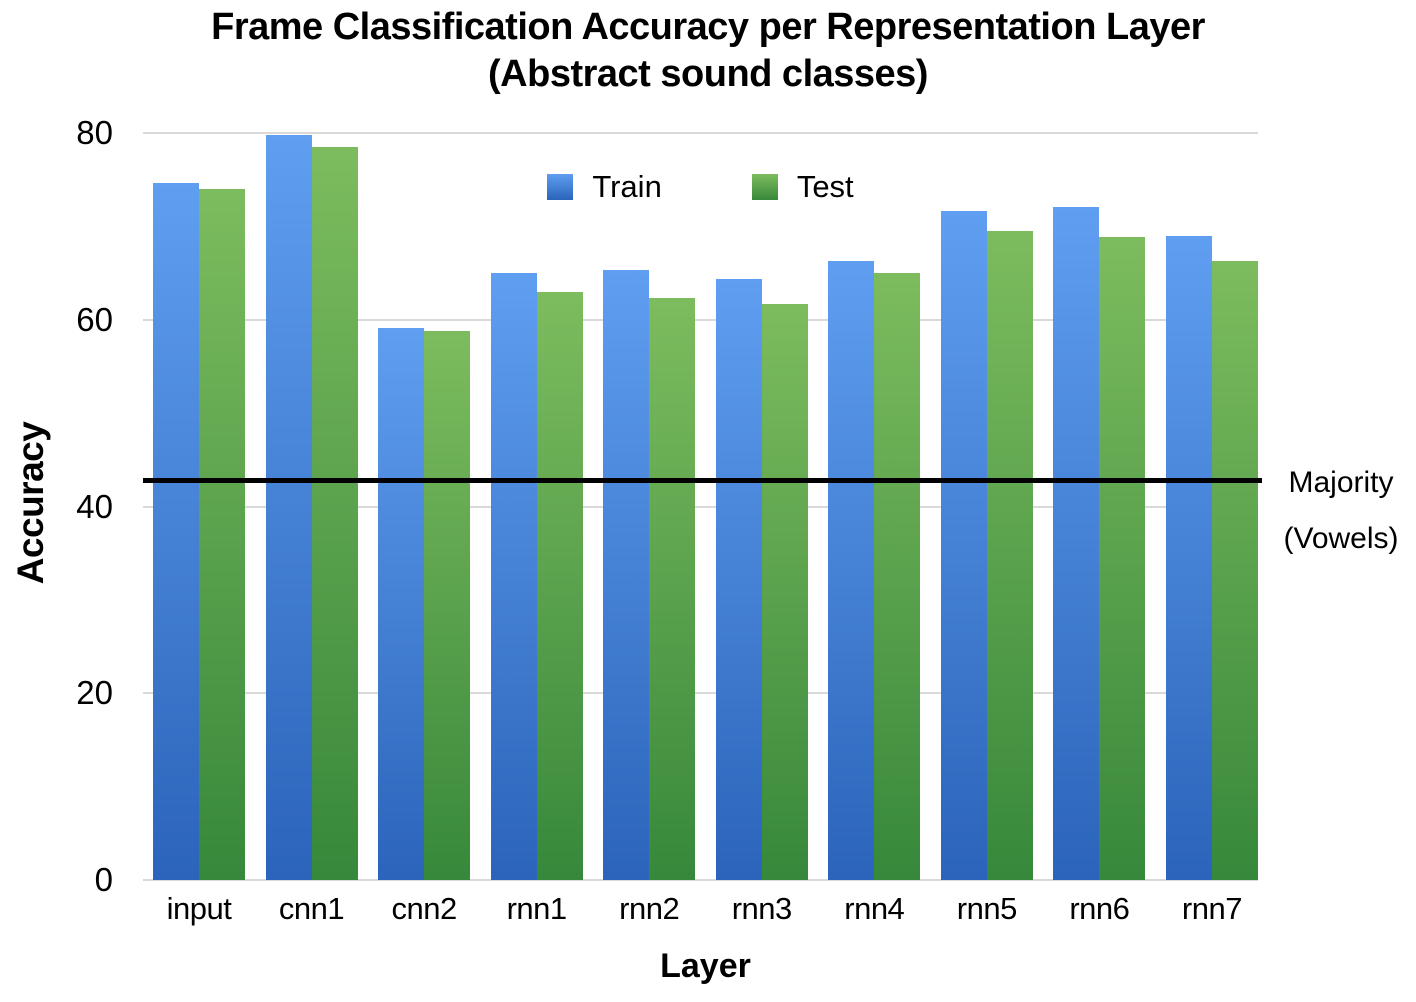 This screenshot has width=1416, height=1002. I want to click on y-tick-label-40: 40, so click(94, 506).